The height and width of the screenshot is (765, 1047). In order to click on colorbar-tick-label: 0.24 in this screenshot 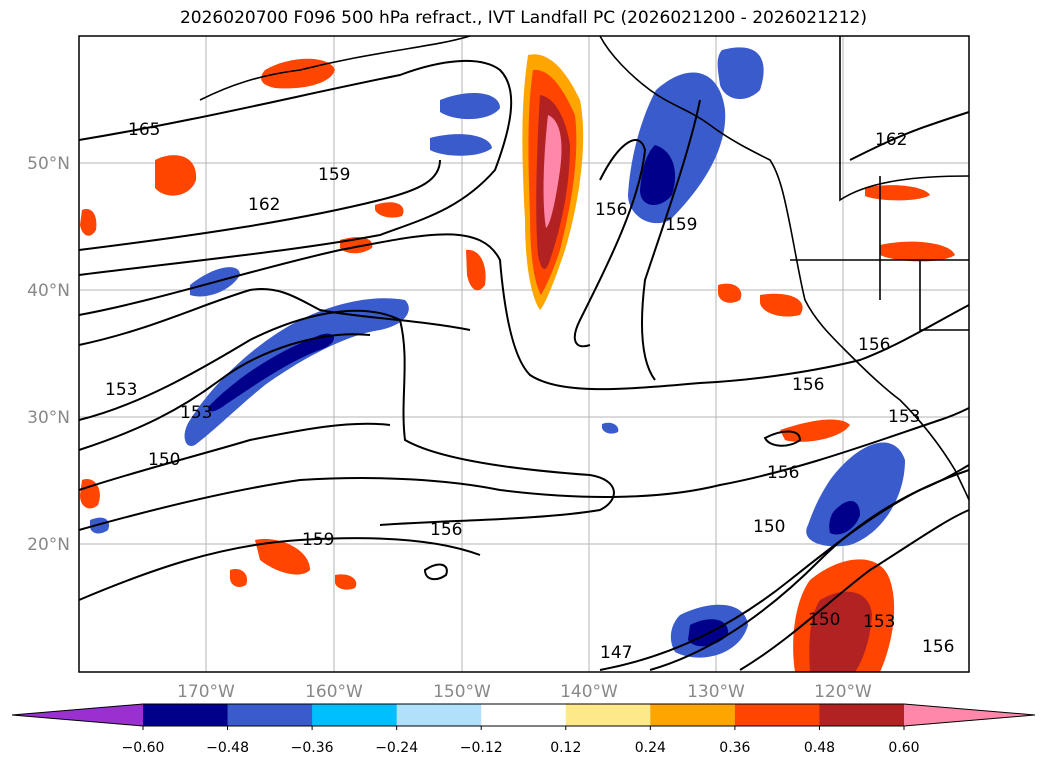, I will do `click(650, 748)`.